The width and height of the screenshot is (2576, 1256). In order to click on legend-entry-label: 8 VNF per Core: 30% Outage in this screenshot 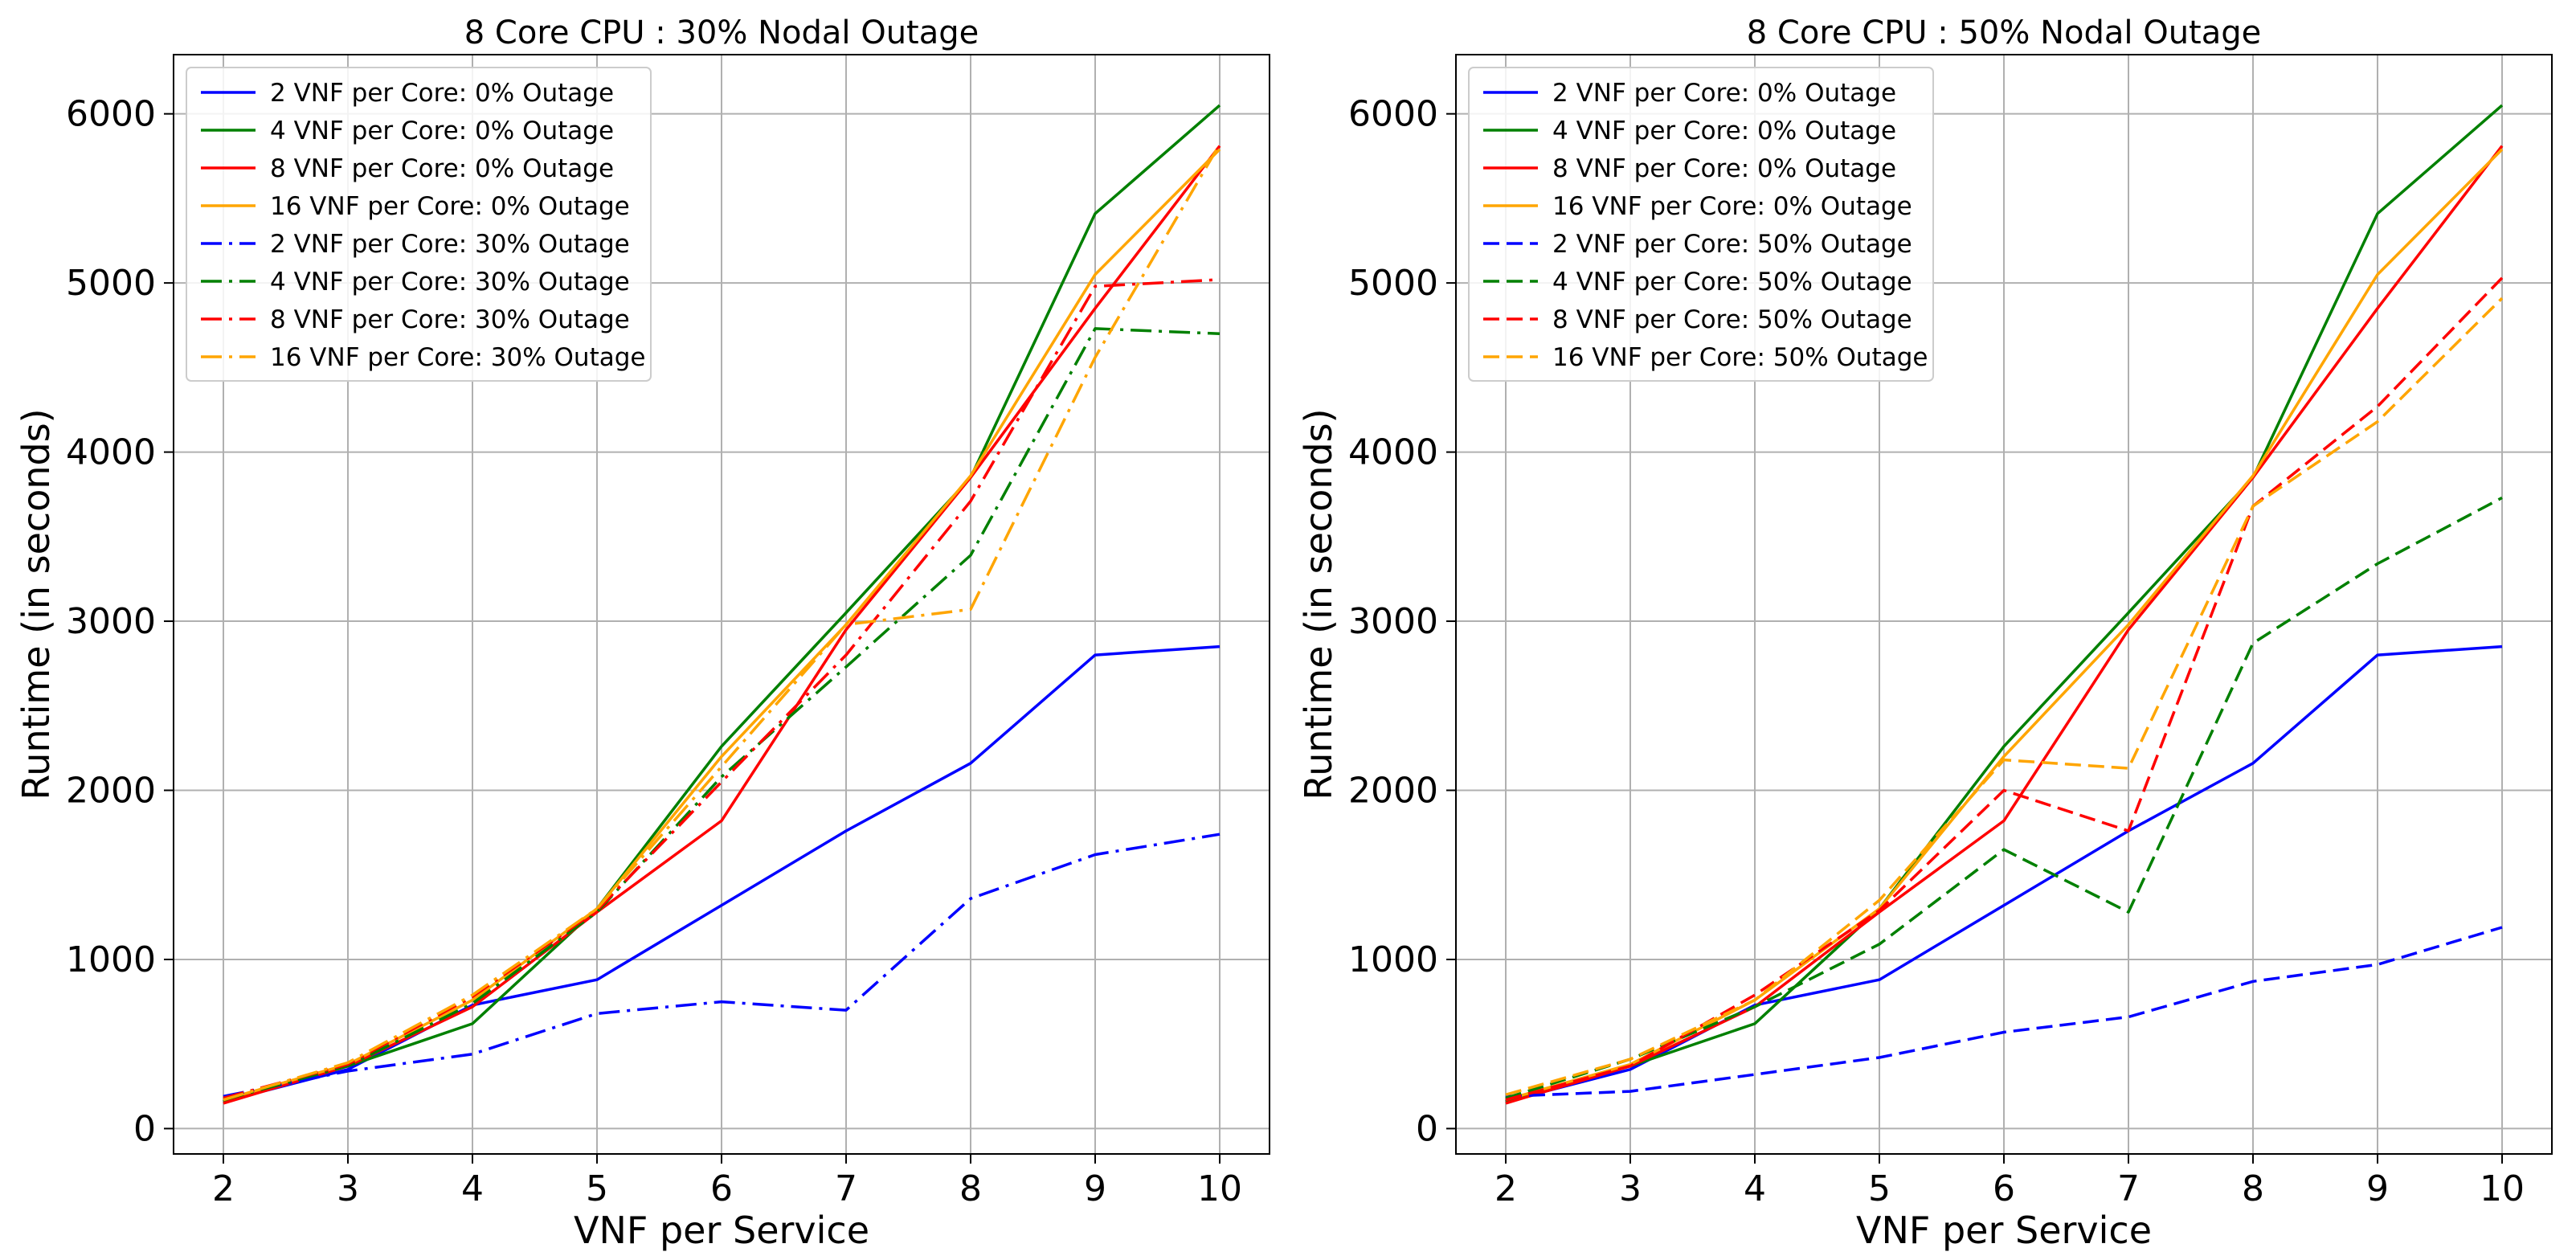, I will do `click(450, 319)`.